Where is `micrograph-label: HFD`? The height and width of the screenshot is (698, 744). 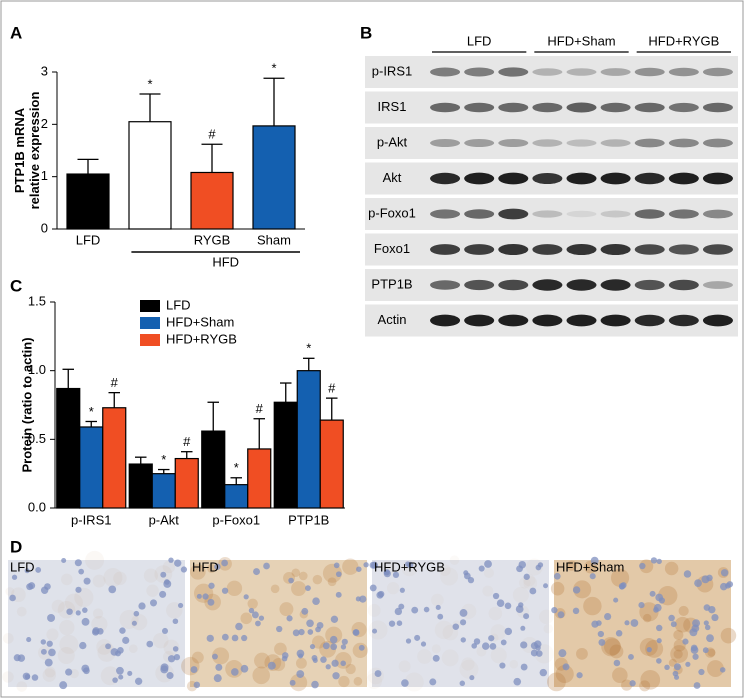
micrograph-label: HFD is located at coordinates (205, 566).